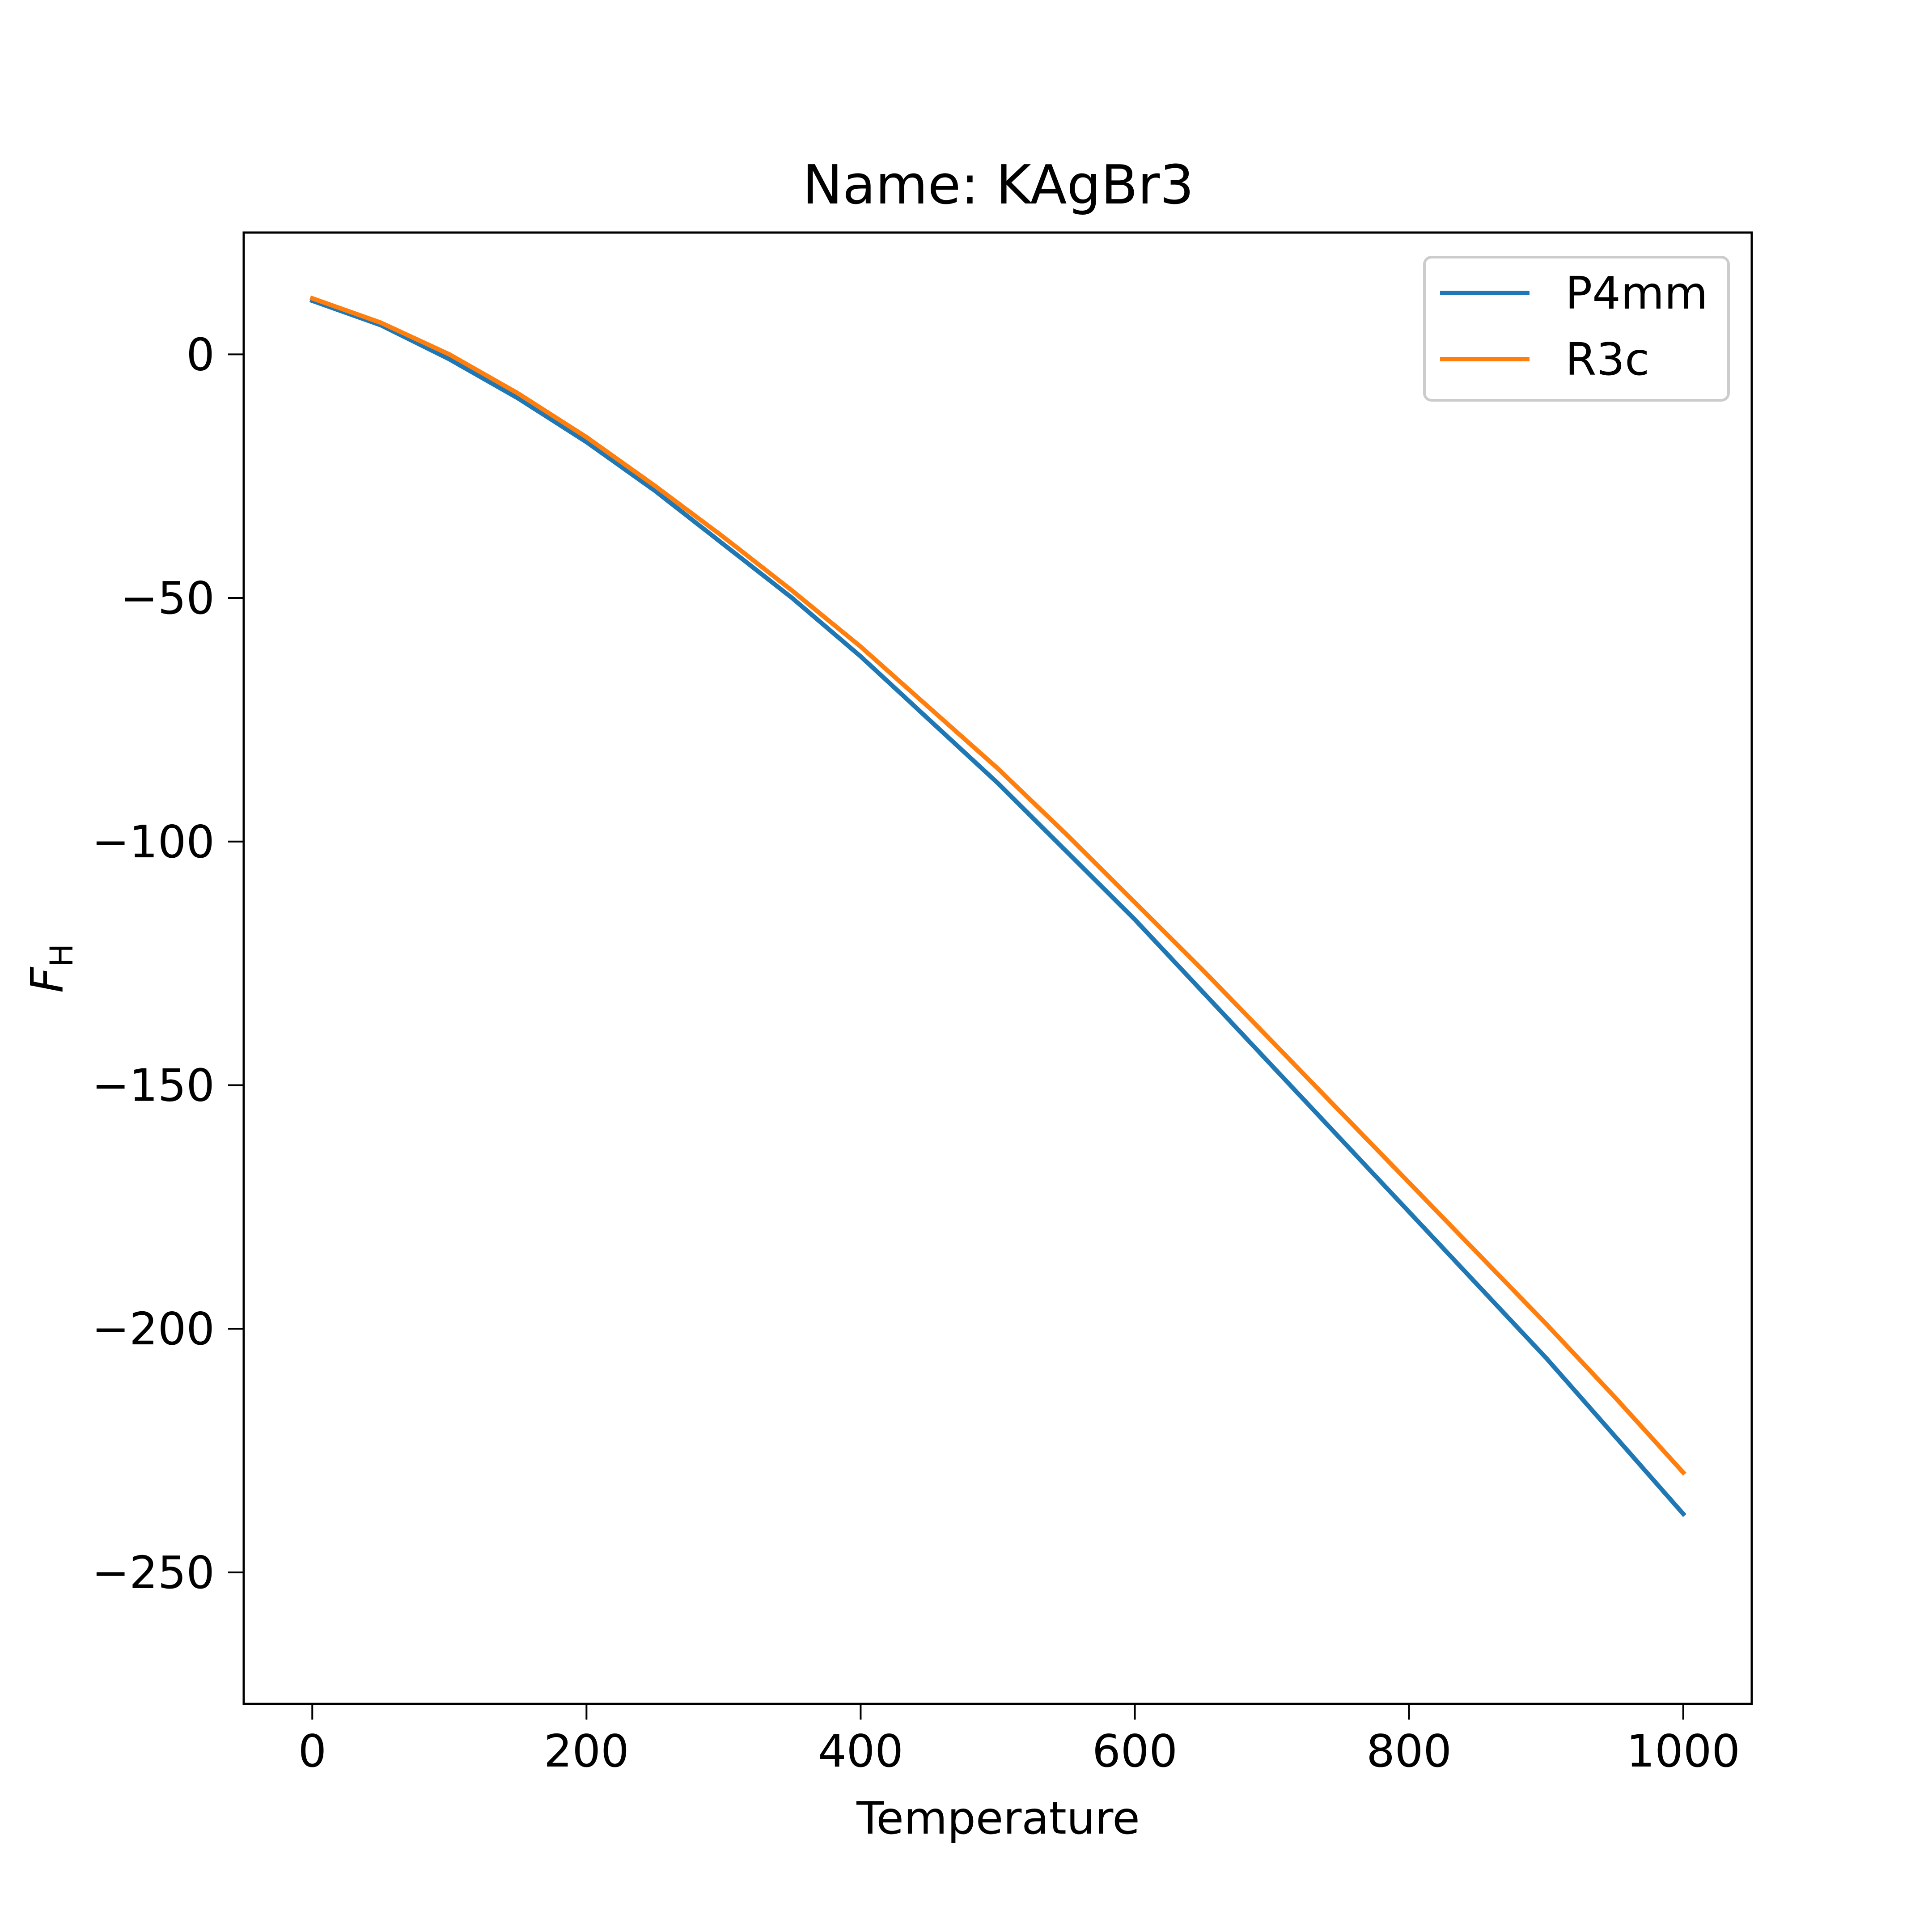 The width and height of the screenshot is (1932, 1932). Describe the element at coordinates (998, 185) in the screenshot. I see `chart-title: Name: KAgBr3` at that location.